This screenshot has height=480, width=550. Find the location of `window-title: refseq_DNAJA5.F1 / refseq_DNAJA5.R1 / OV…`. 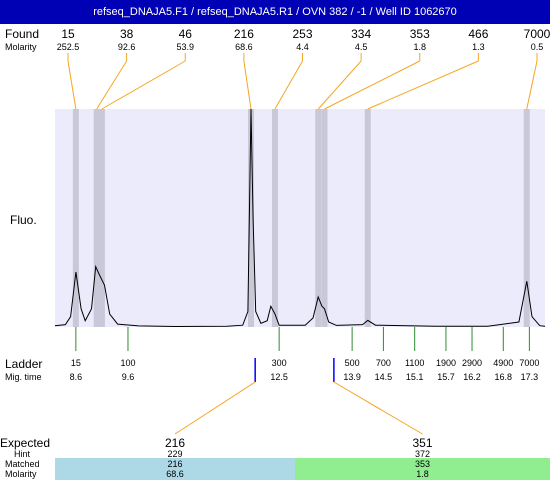

window-title: refseq_DNAJA5.F1 / refseq_DNAJA5.R1 / OV… is located at coordinates (275, 12).